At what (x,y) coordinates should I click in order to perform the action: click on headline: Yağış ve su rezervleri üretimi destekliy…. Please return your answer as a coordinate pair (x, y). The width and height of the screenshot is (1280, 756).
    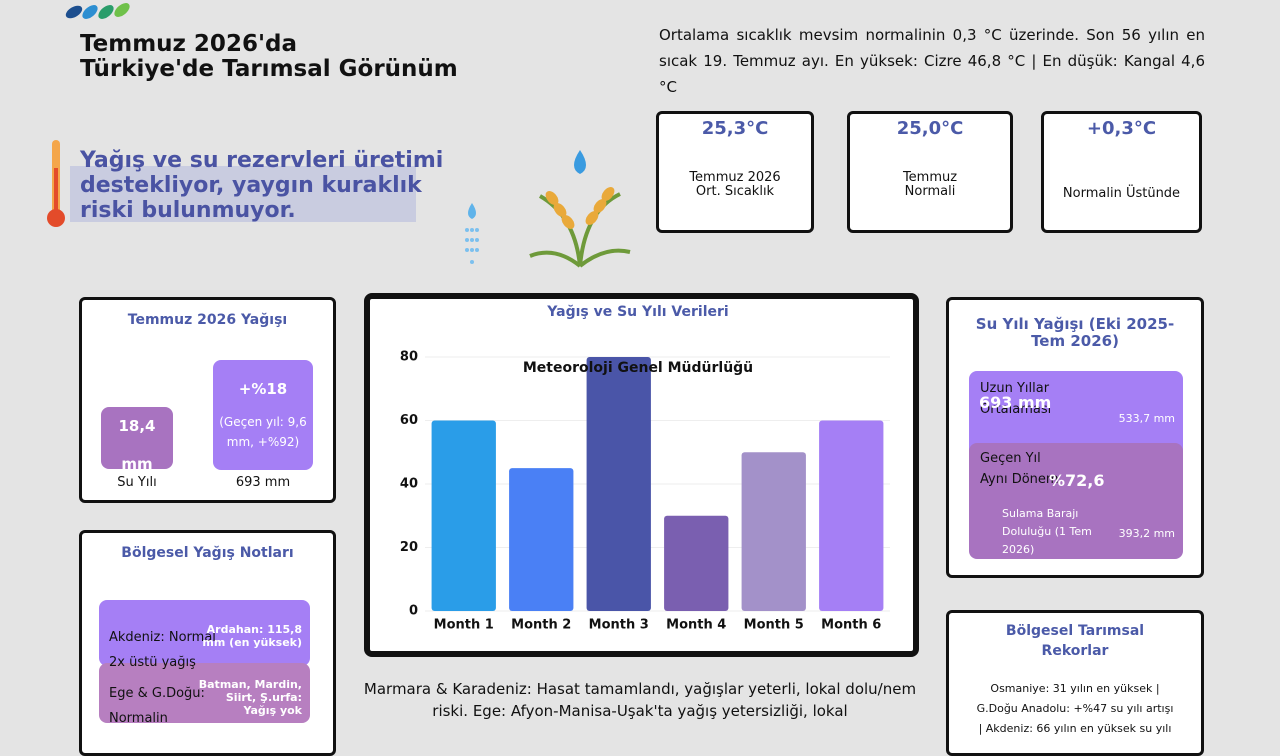
    Looking at the image, I should click on (262, 185).